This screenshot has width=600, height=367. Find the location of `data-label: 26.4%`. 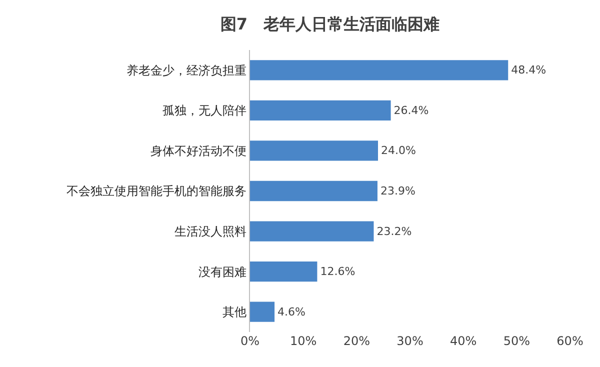

data-label: 26.4% is located at coordinates (411, 110).